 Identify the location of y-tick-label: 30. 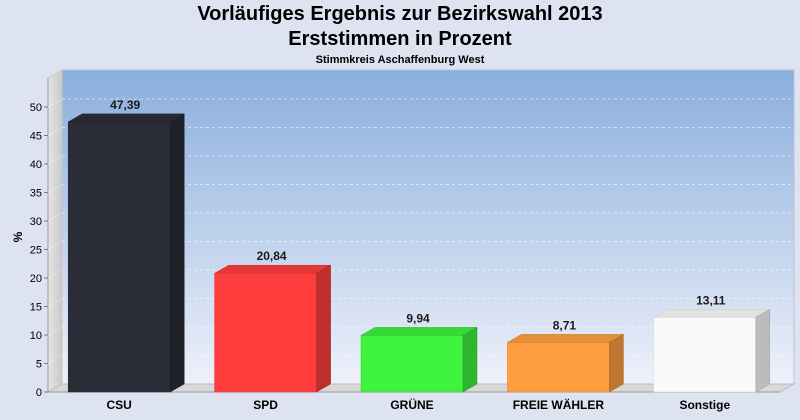
(36, 222).